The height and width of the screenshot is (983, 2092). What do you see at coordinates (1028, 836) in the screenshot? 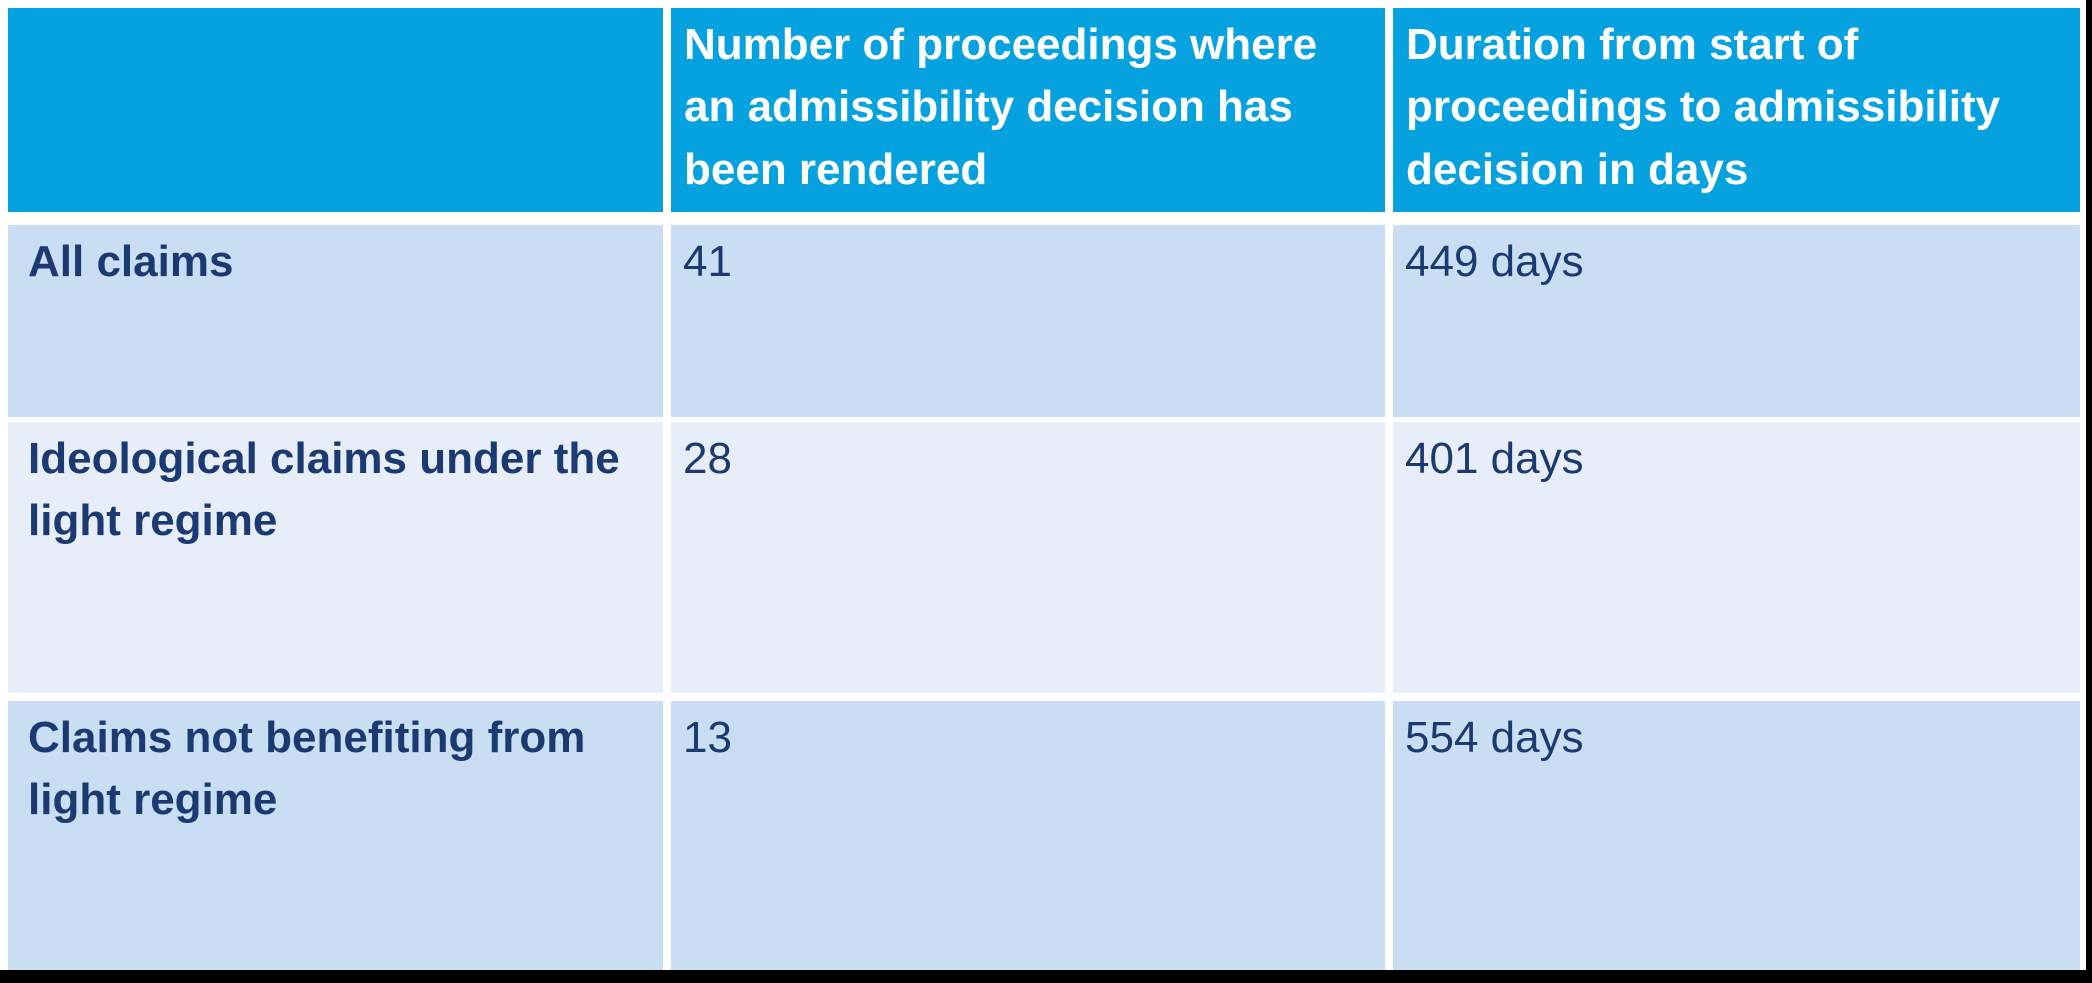
I see `proceedings-value: 13` at bounding box center [1028, 836].